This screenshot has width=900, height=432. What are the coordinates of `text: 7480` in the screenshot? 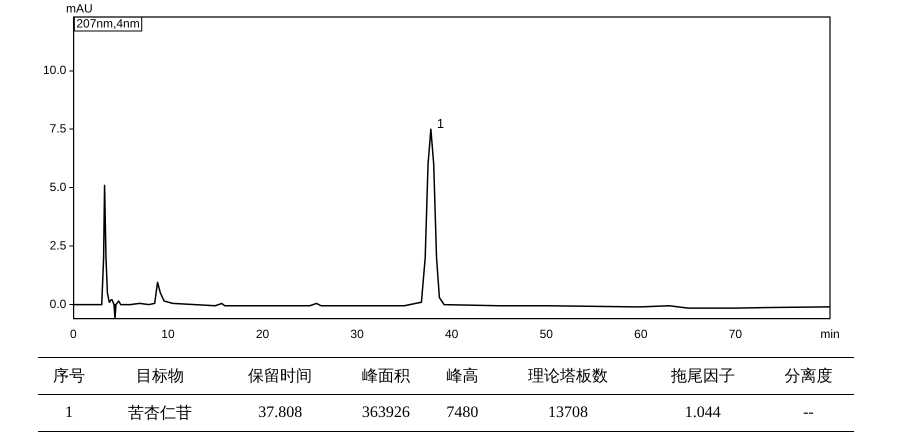 It's located at (462, 413).